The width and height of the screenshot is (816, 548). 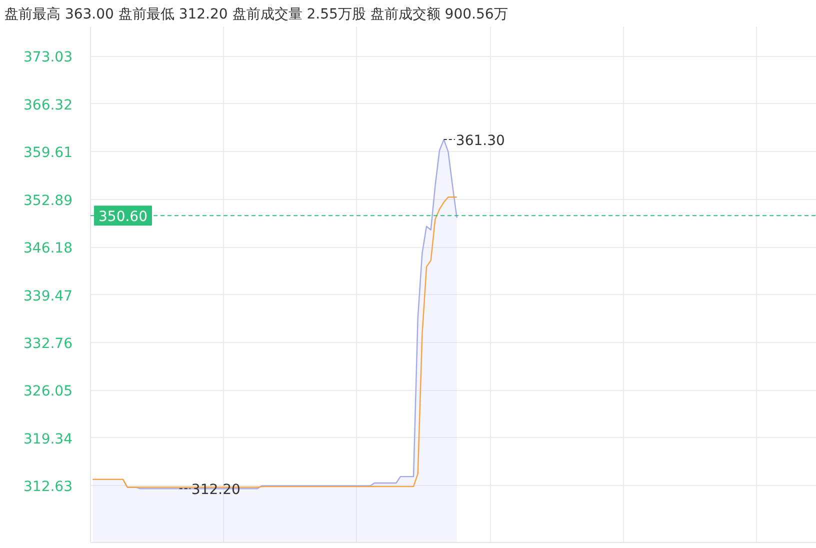 What do you see at coordinates (123, 217) in the screenshot?
I see `ref-line-label: 350.60` at bounding box center [123, 217].